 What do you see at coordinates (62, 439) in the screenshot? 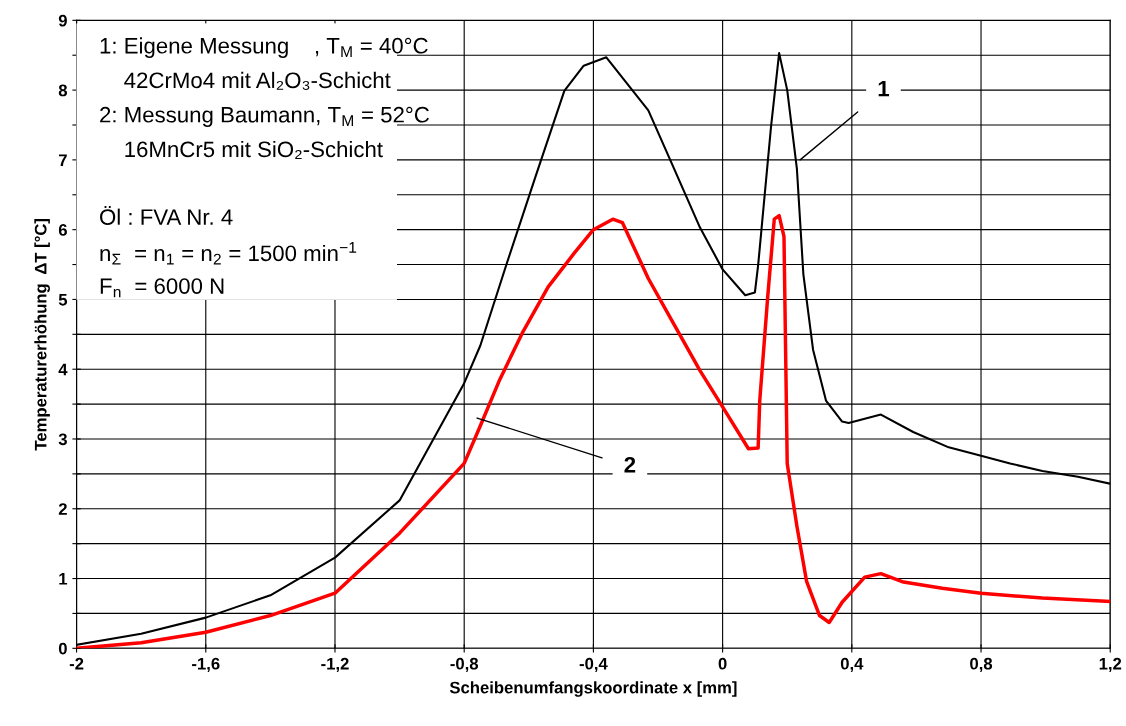
I see `y-tick-label: 3` at bounding box center [62, 439].